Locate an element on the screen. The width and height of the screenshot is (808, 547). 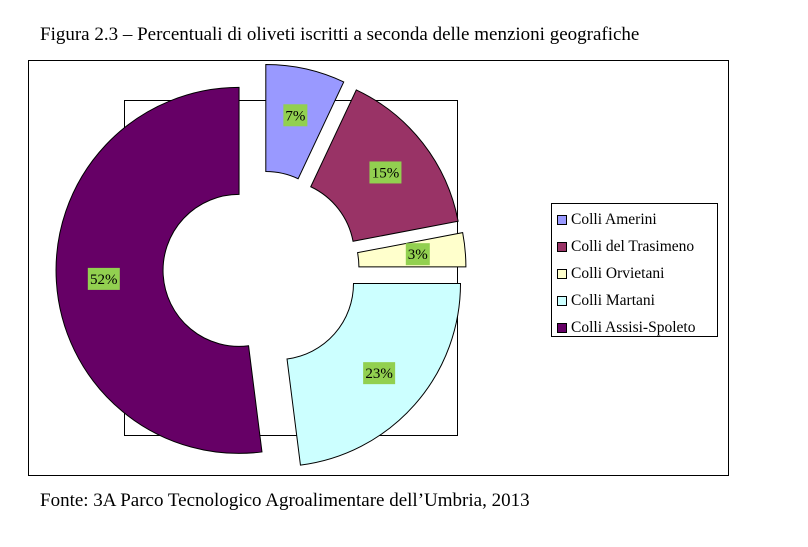
legend-item: Colli Amerini is located at coordinates (637, 219).